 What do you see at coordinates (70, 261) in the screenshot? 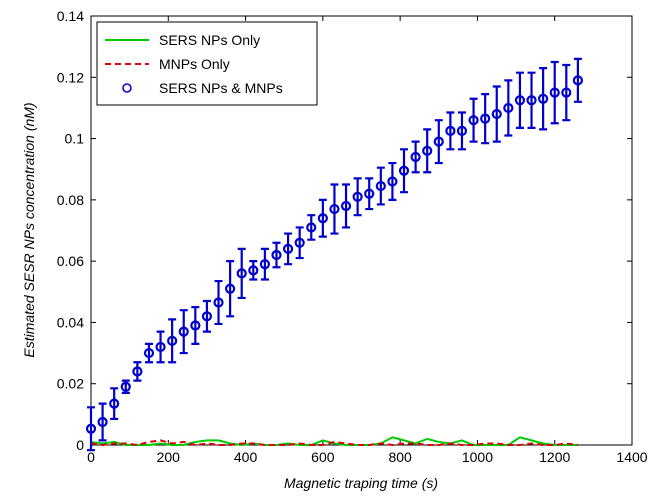
I see `y-tick-label: 0.06` at bounding box center [70, 261].